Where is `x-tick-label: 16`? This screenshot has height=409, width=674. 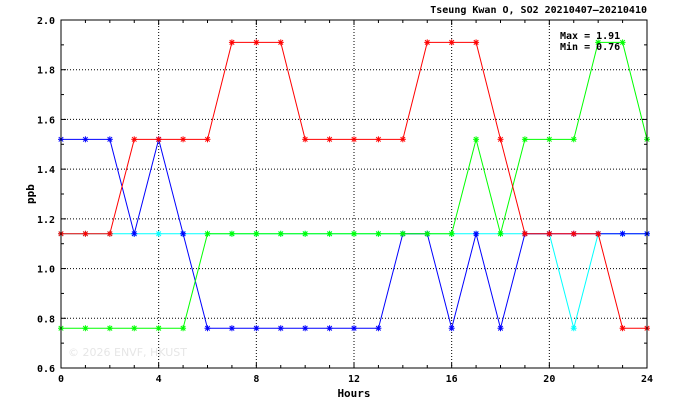 x-tick-label: 16 is located at coordinates (452, 379).